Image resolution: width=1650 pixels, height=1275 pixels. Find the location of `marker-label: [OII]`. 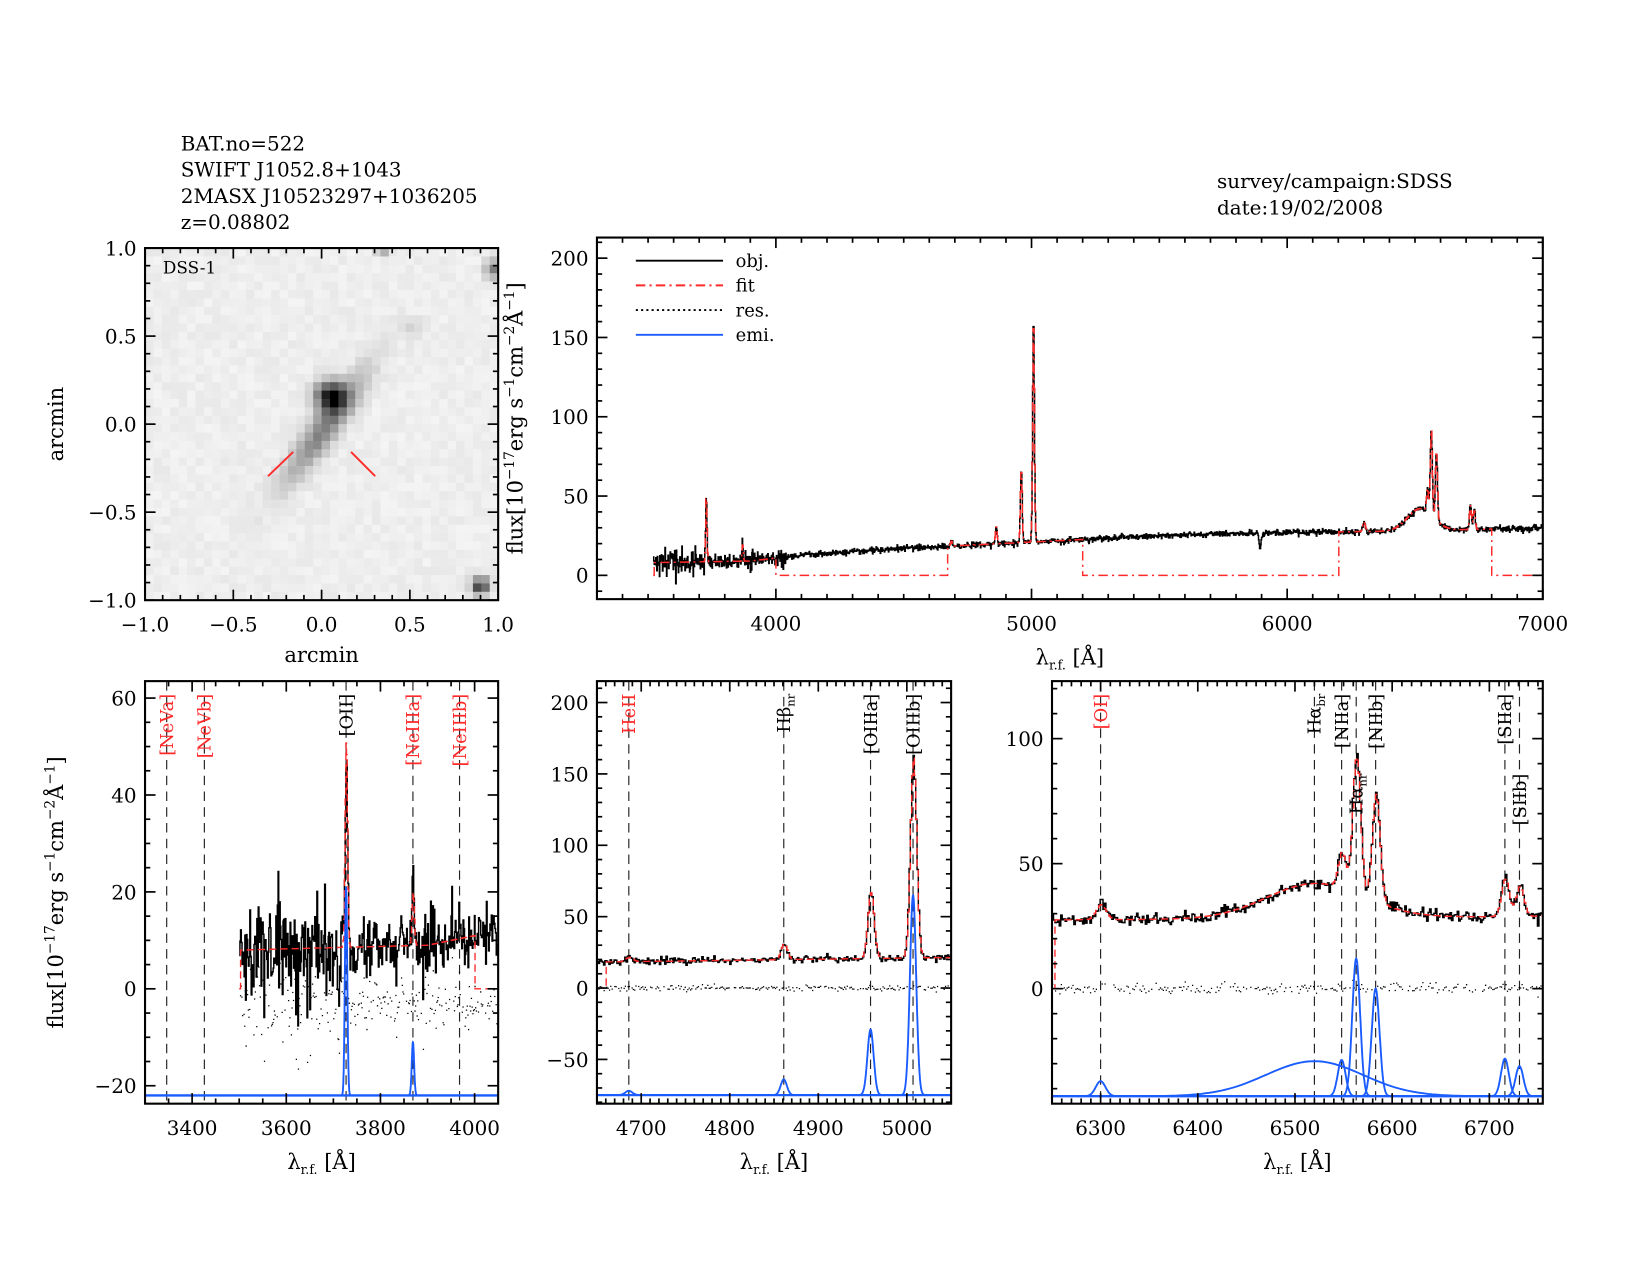

marker-label: [OII] is located at coordinates (346, 715).